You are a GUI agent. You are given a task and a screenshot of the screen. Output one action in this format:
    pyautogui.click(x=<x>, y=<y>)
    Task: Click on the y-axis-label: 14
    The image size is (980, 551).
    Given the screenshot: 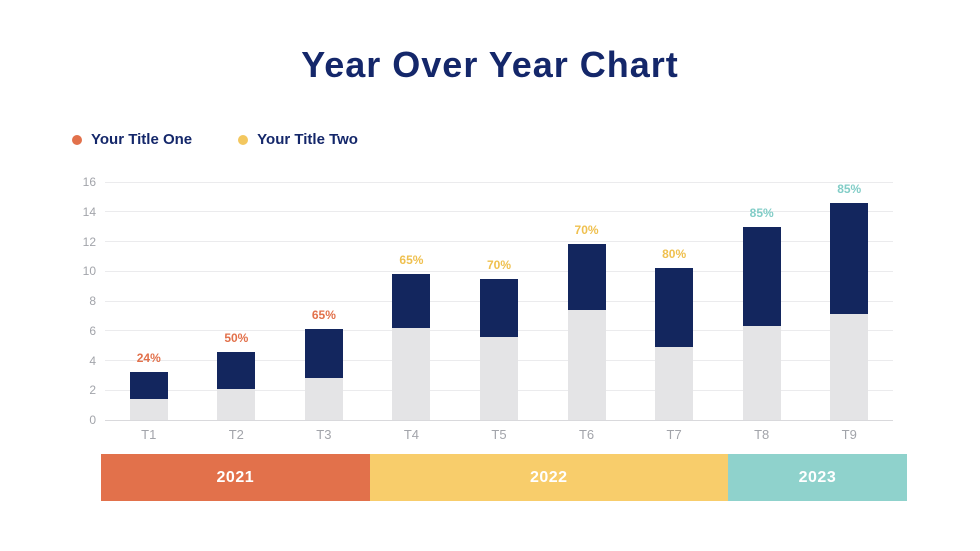 What is the action you would take?
    pyautogui.click(x=89, y=211)
    